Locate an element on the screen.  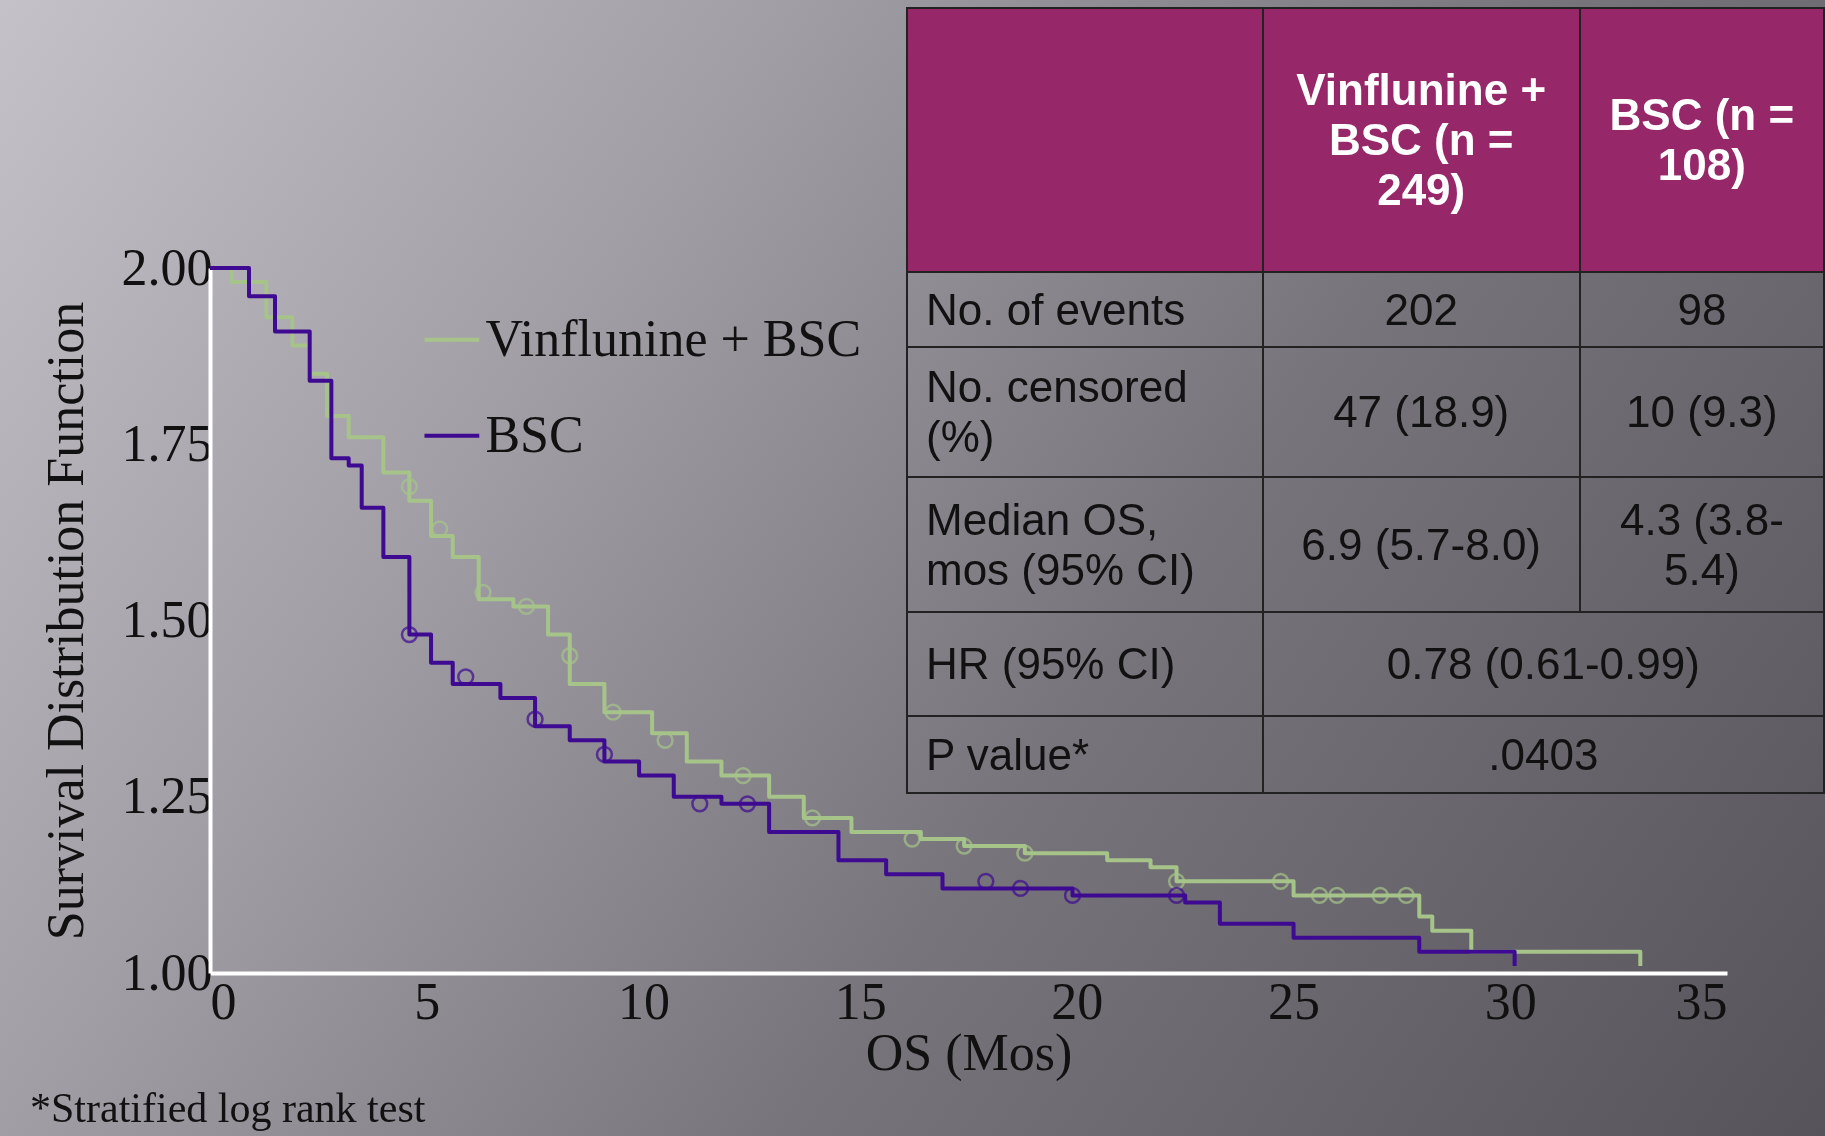
x-tick-label: 5 is located at coordinates (427, 1001).